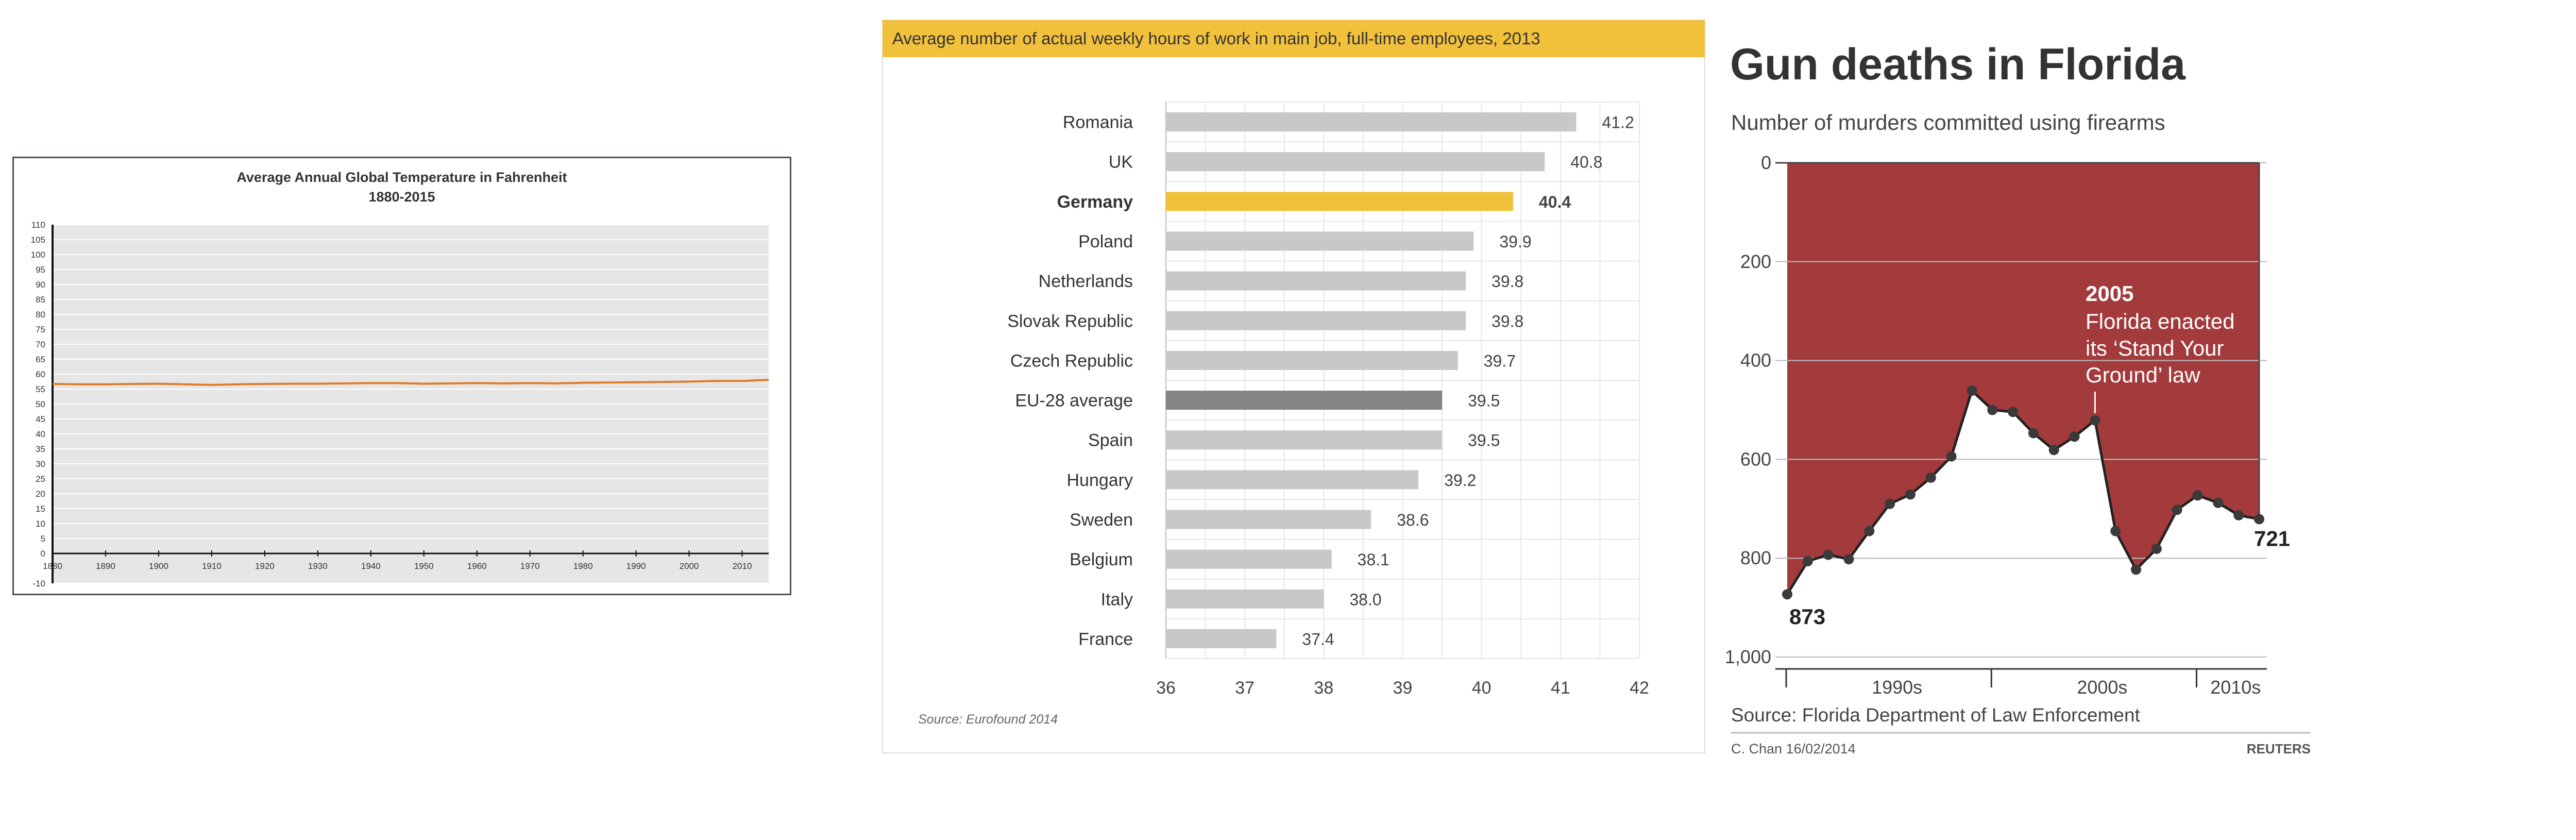 This screenshot has width=2576, height=840. Describe the element at coordinates (1117, 599) in the screenshot. I see `category-label: Italy` at that location.